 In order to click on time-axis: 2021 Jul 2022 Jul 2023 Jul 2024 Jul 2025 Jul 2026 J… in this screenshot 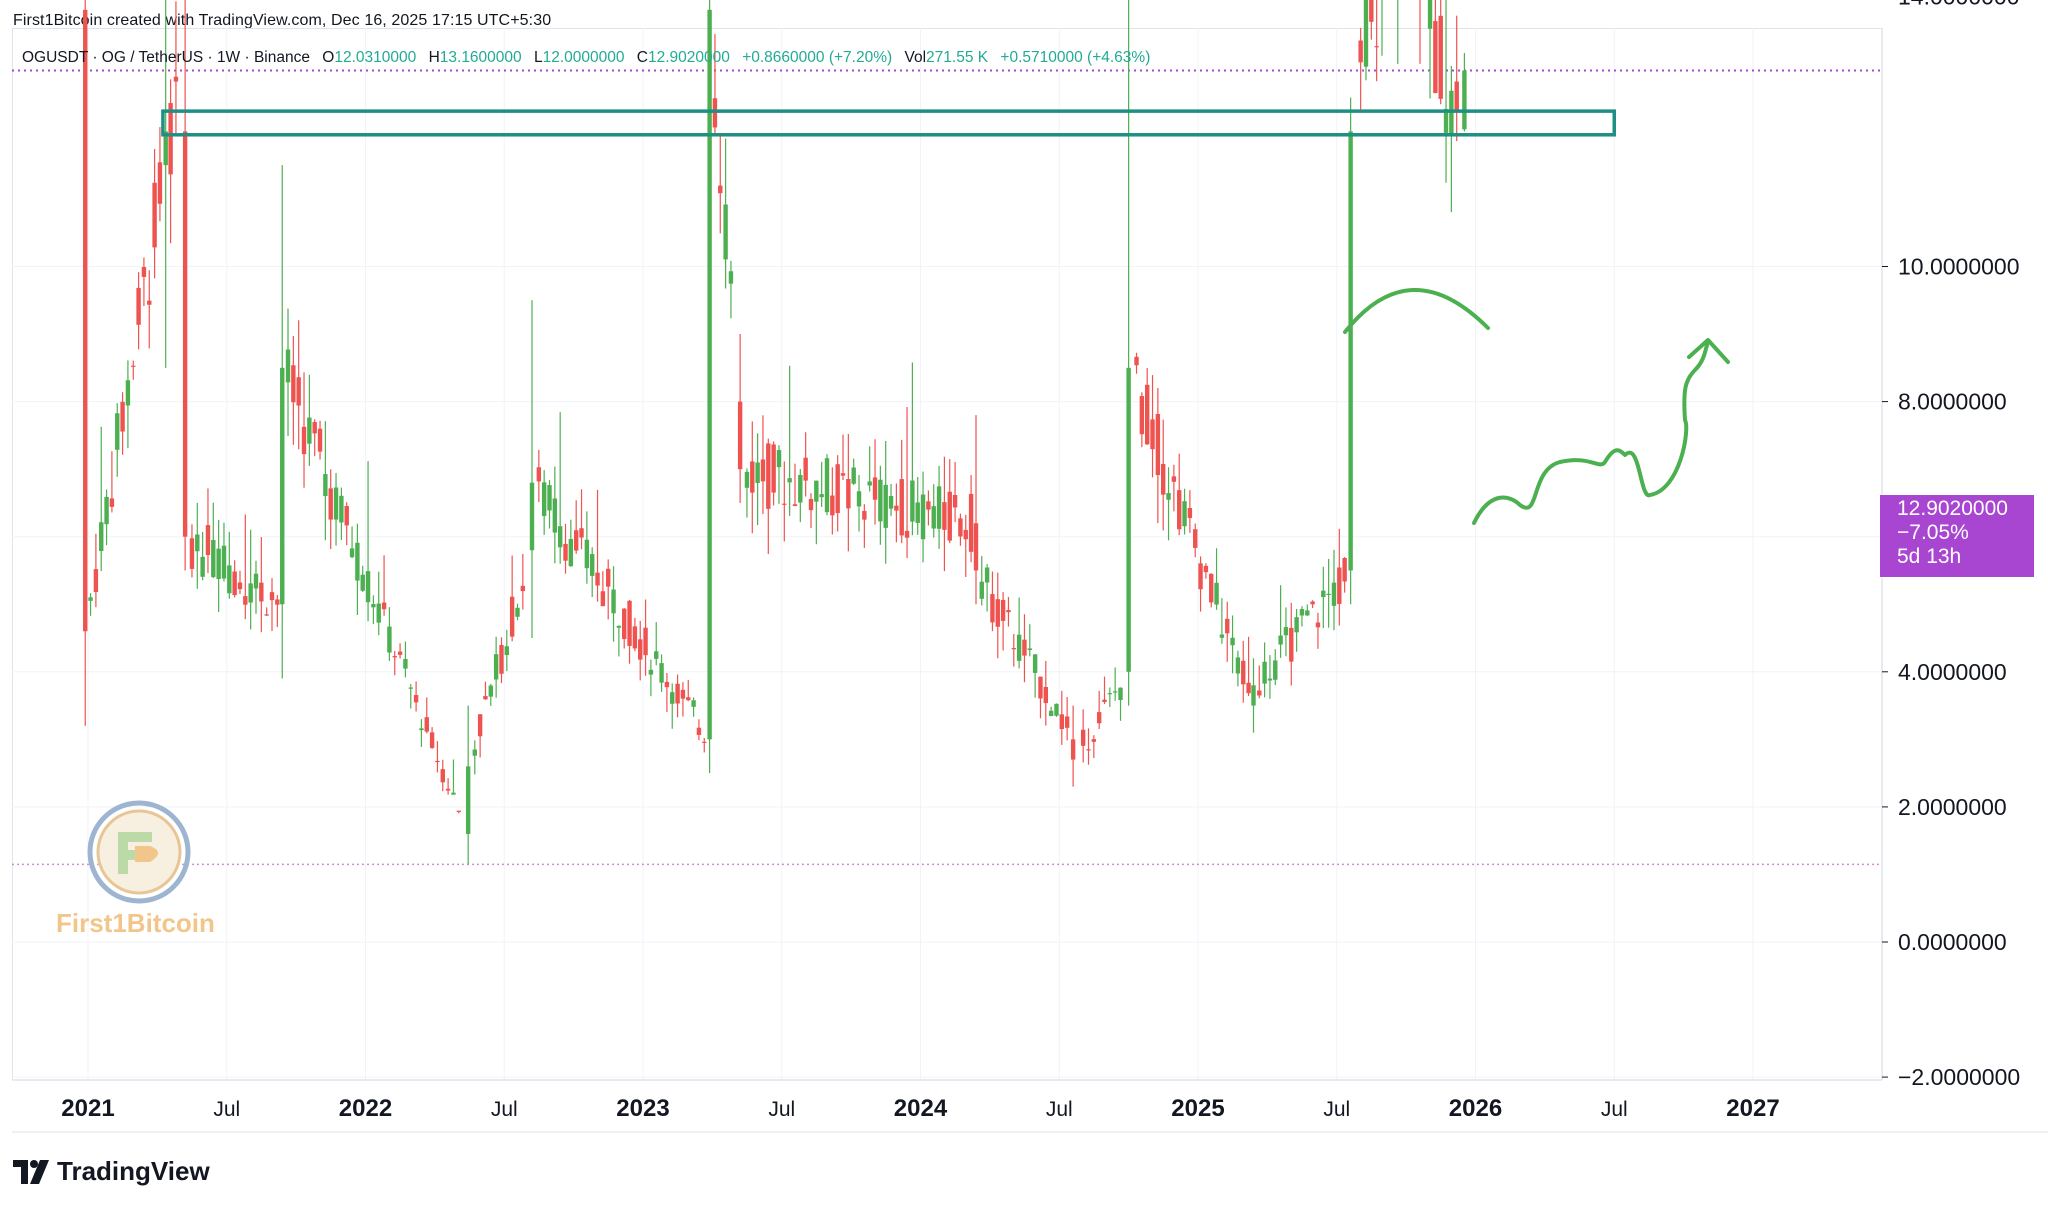, I will do `click(920, 1108)`.